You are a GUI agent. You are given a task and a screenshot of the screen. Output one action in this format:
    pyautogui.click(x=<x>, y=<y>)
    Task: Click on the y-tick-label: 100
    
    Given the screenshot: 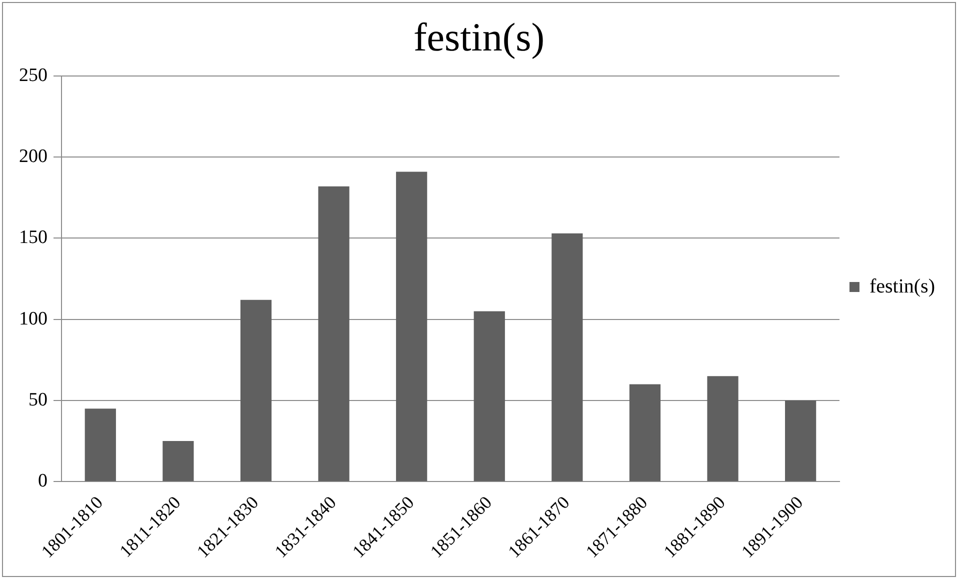 What is the action you would take?
    pyautogui.click(x=33, y=319)
    